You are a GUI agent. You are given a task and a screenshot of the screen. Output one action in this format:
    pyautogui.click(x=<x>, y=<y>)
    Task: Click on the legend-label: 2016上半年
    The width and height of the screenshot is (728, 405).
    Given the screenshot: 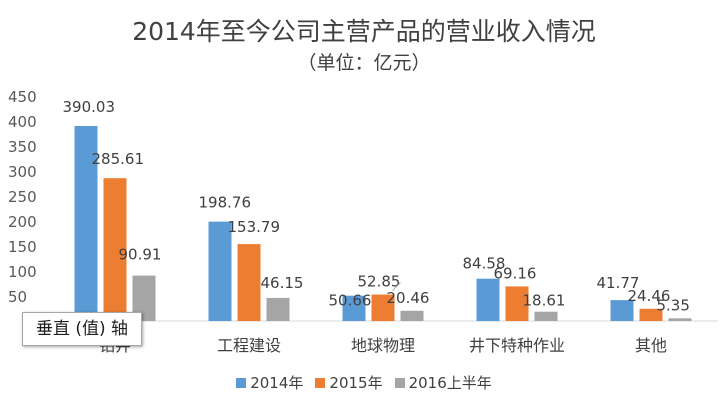 What is the action you would take?
    pyautogui.click(x=450, y=383)
    